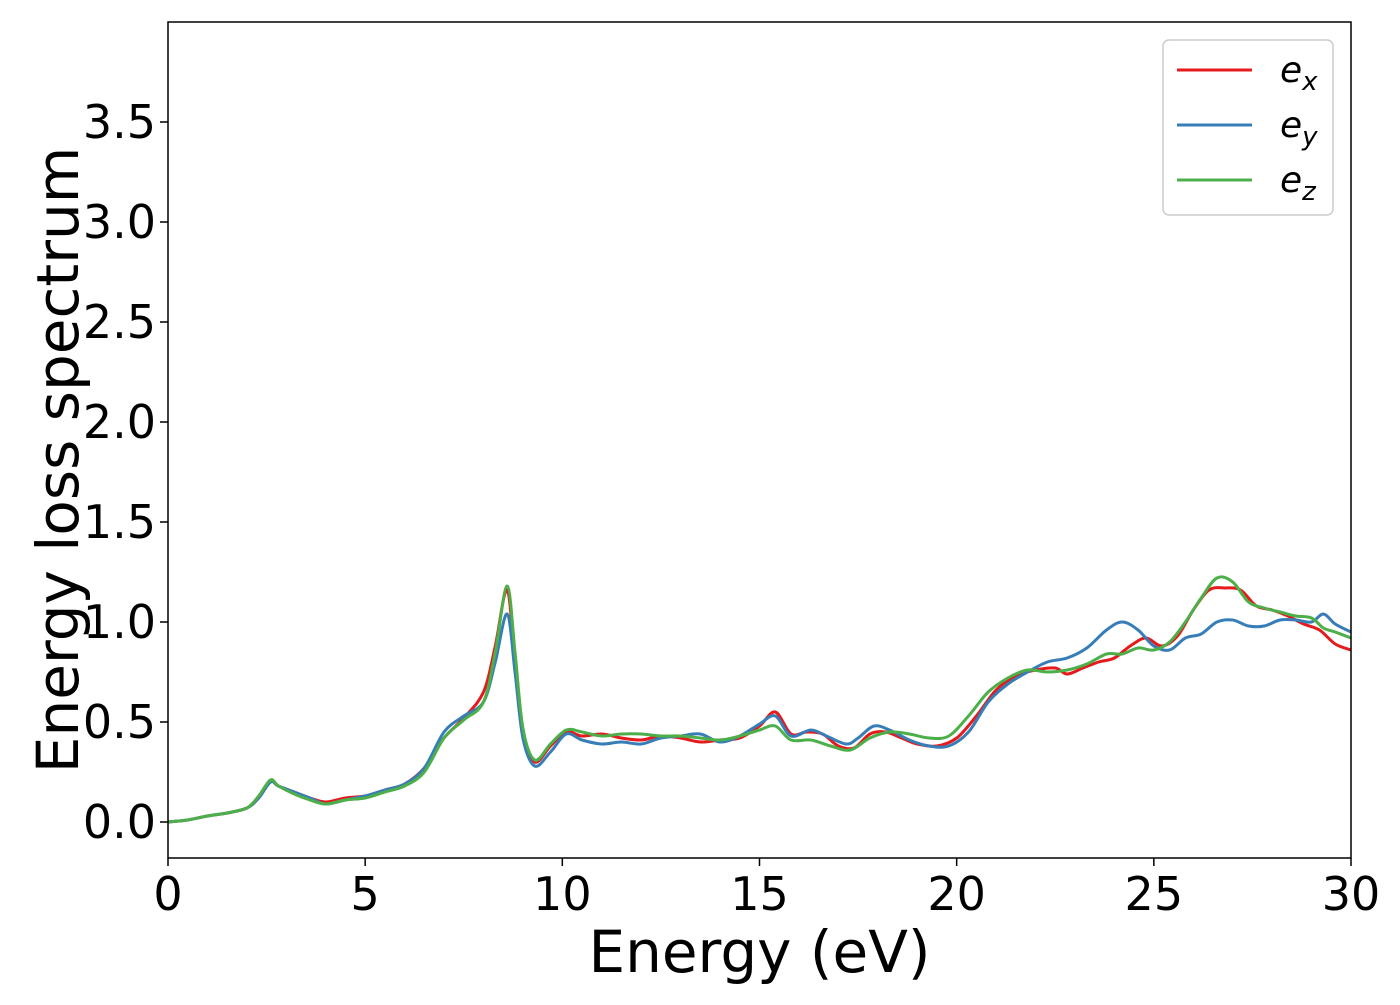  I want to click on y-tick-label: 3.5, so click(119, 122).